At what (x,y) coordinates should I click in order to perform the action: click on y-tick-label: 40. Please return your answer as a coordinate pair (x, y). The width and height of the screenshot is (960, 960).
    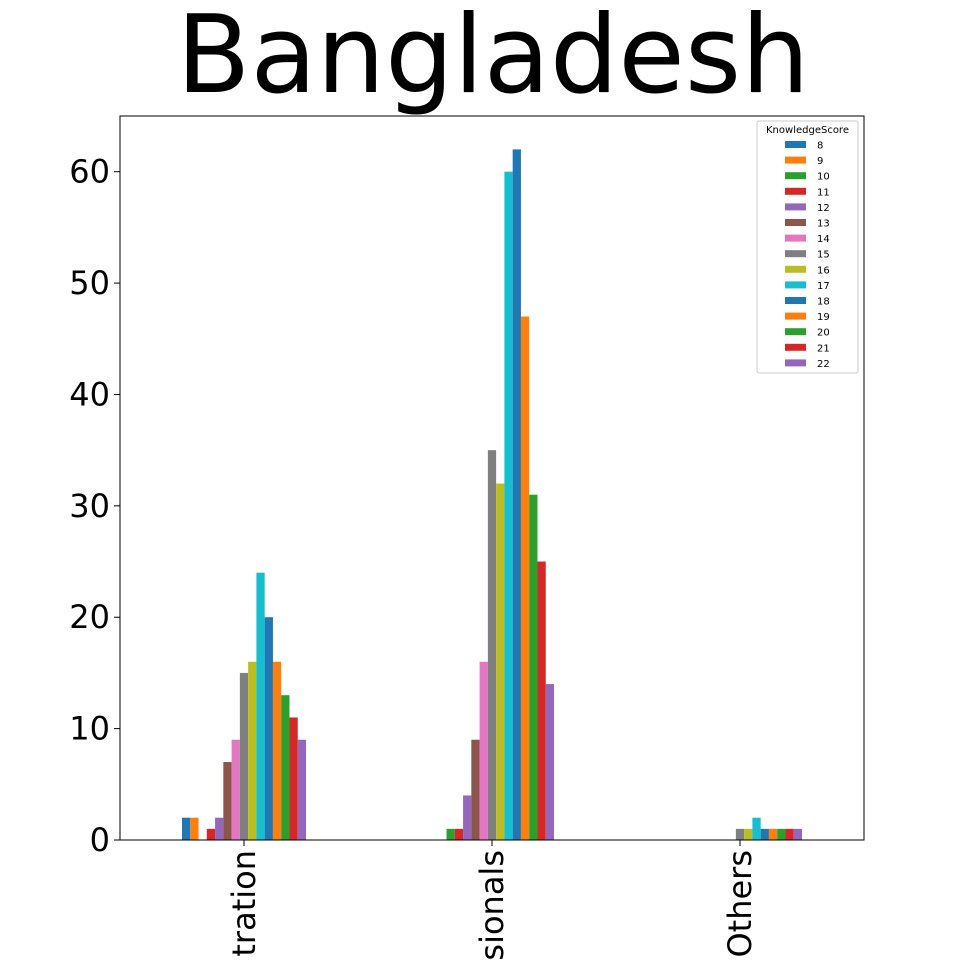
    Looking at the image, I should click on (89, 394).